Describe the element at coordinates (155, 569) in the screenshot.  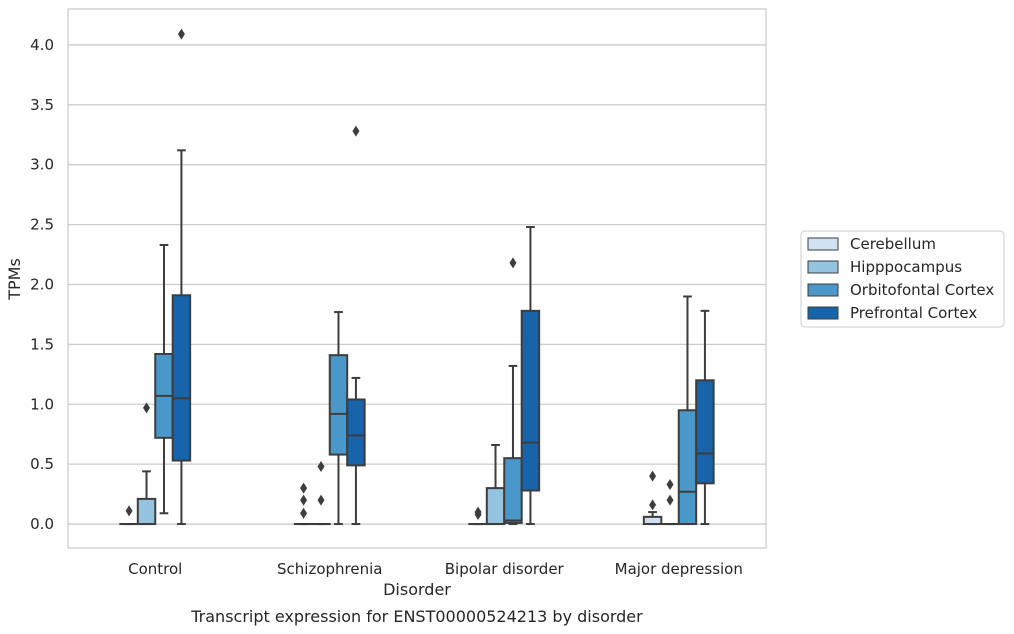
I see `x-tick-label: Control` at that location.